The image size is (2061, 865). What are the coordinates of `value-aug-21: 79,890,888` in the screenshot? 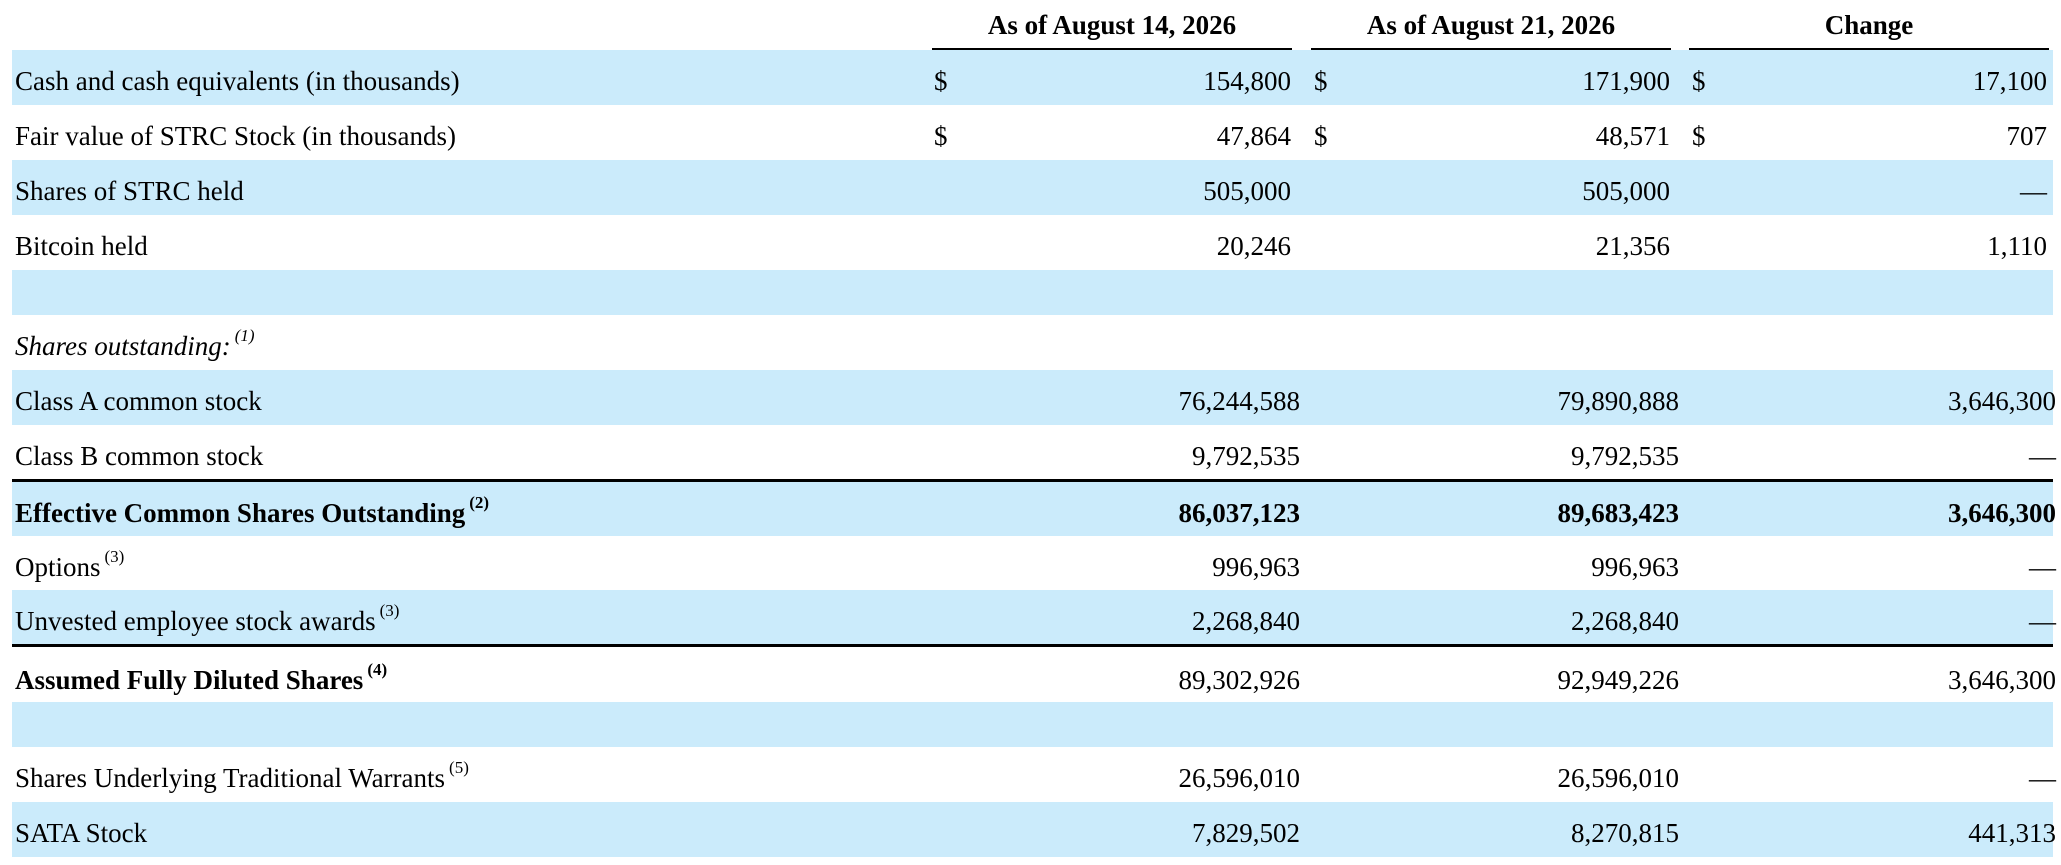 It's located at (1618, 401).